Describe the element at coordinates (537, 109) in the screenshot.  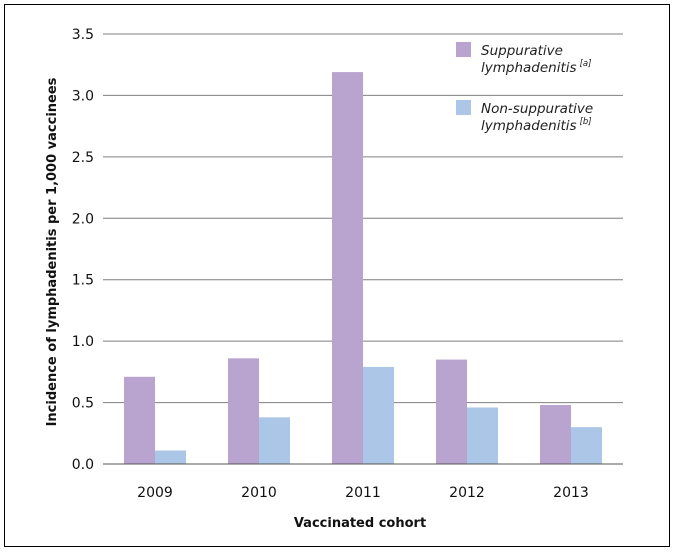
I see `legend-label-line1: Non-suppurative` at that location.